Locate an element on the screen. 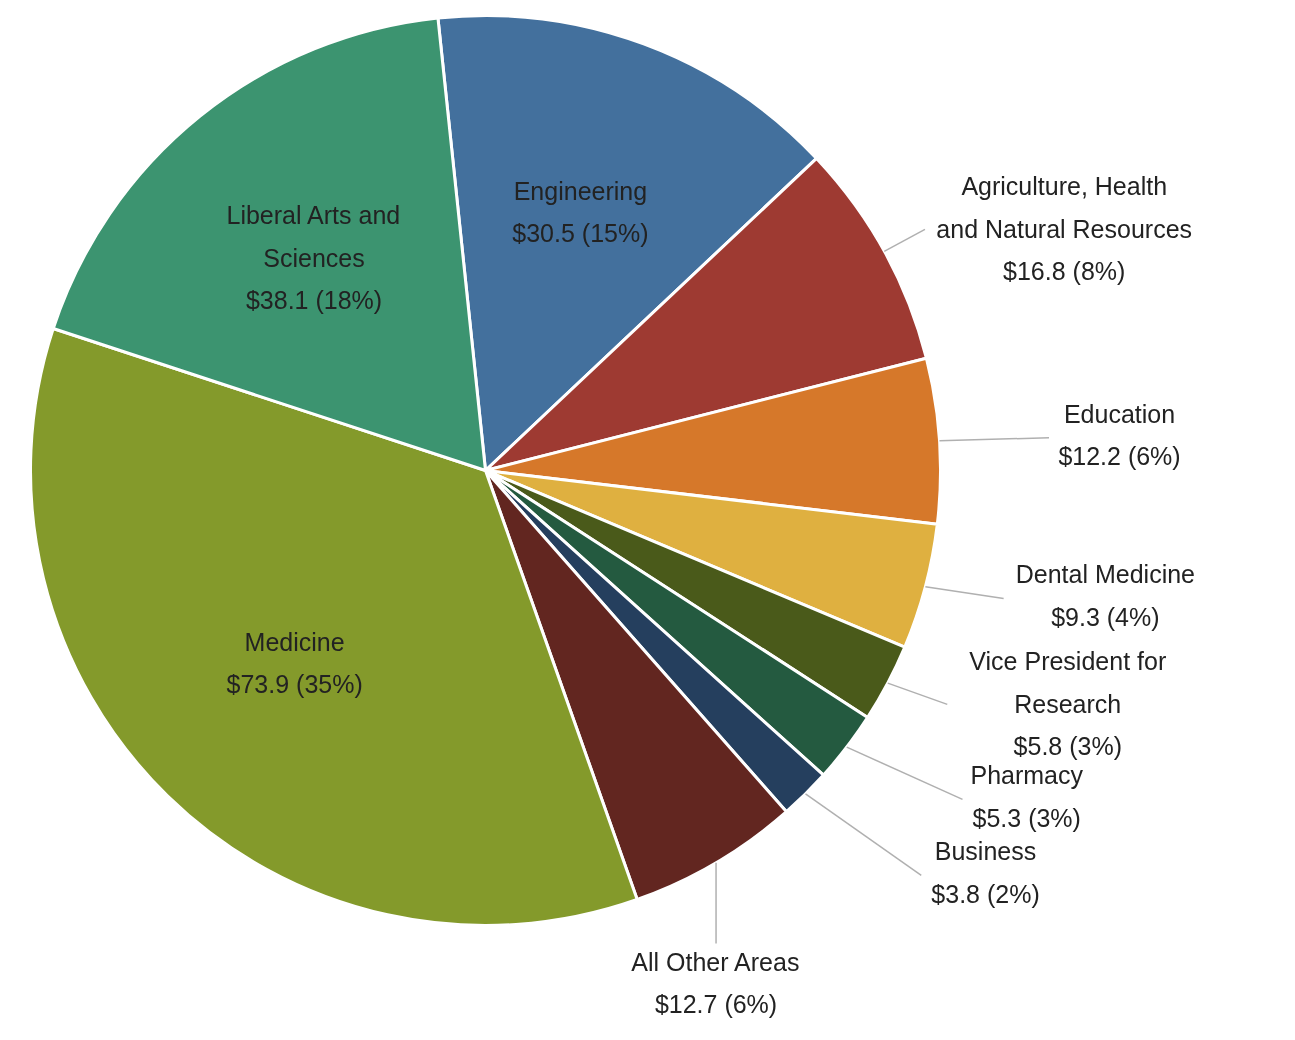 This screenshot has width=1295, height=1040. slice-label: Education is located at coordinates (1119, 413).